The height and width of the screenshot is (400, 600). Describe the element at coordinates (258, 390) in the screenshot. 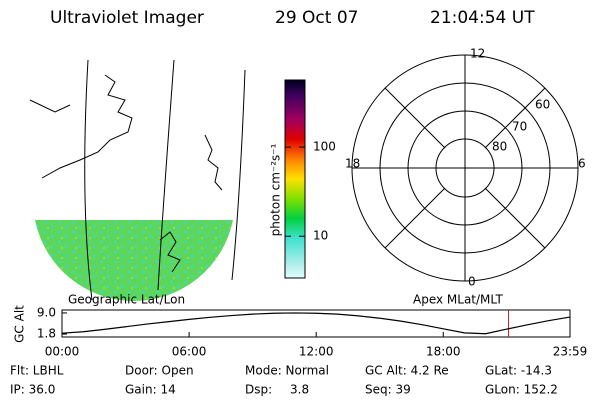

I see `status-field: Dsp:` at that location.